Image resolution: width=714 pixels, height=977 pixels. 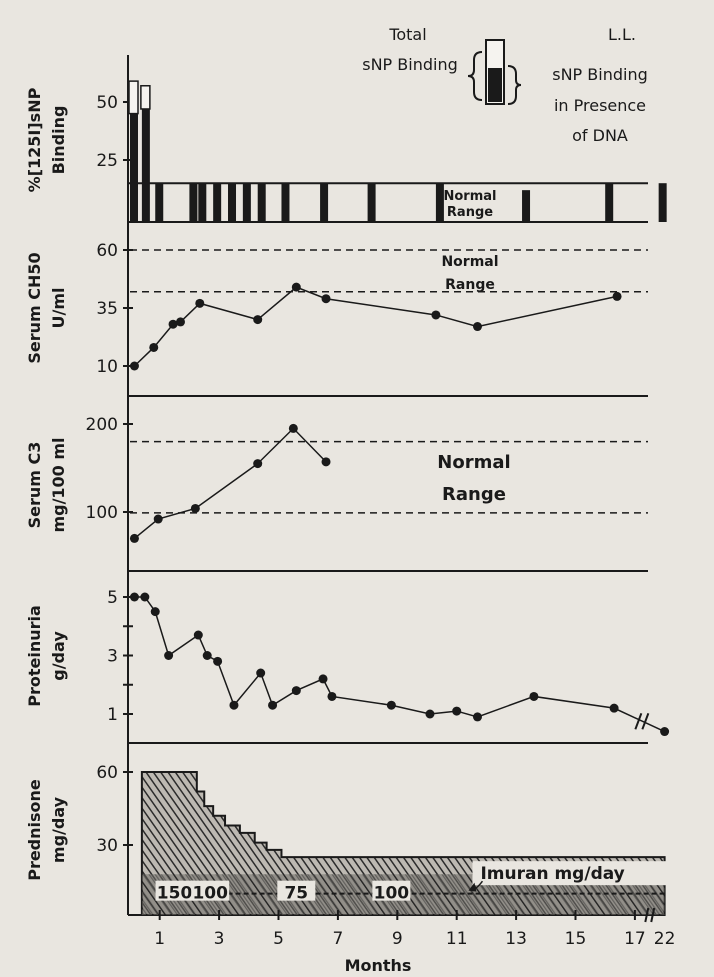 What do you see at coordinates (472, 887) in the screenshot?
I see `imuran-arrowhead` at bounding box center [472, 887].